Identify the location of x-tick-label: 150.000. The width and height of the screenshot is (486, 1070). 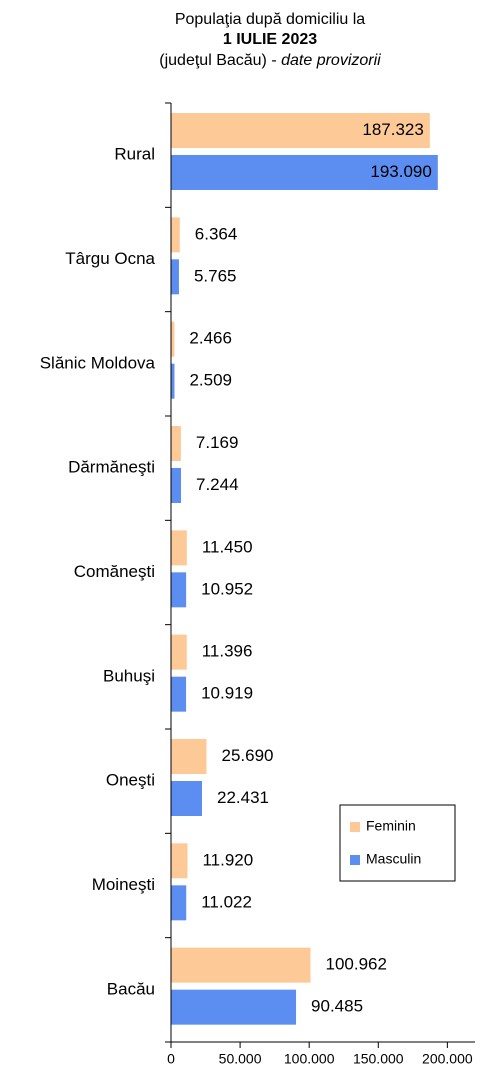
(378, 1059).